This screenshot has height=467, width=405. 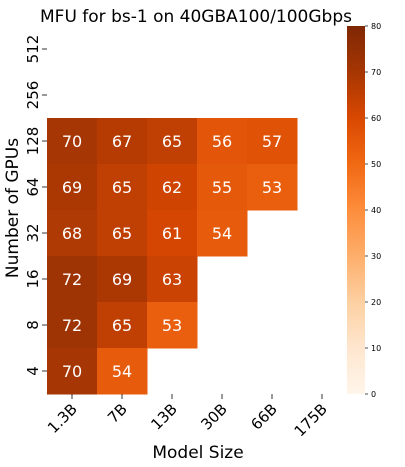 I want to click on cell-value-label: 57, so click(x=272, y=141).